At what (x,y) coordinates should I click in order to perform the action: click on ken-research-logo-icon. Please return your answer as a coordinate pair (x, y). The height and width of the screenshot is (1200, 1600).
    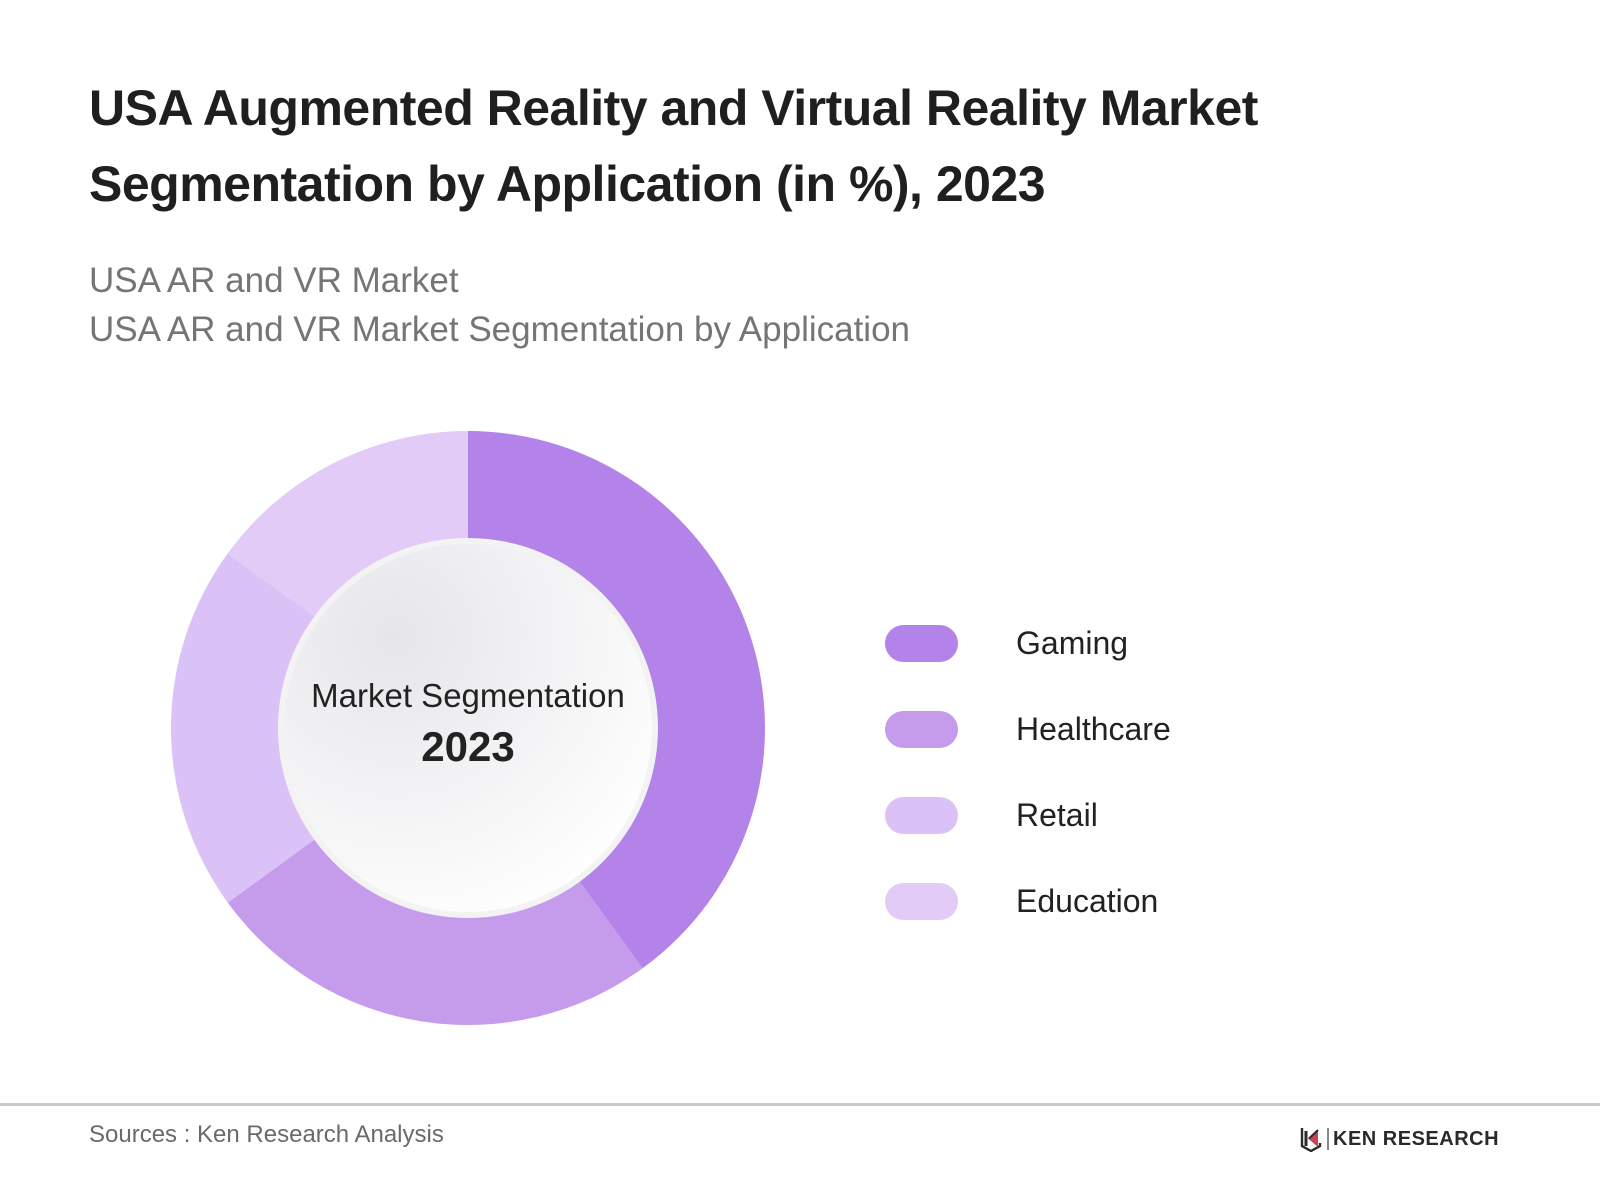
    Looking at the image, I should click on (1311, 1140).